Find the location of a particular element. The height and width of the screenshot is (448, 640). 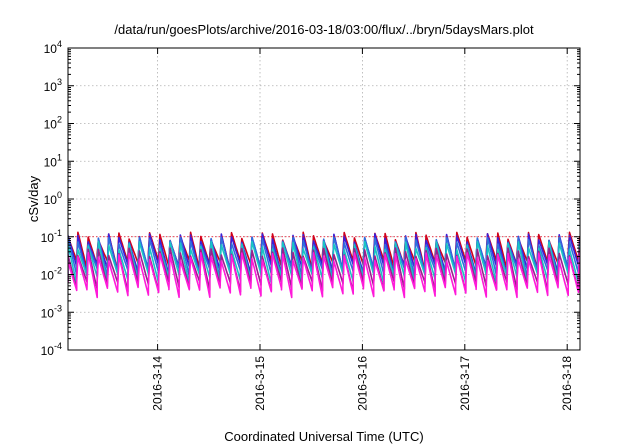

y-tick-label: 10² is located at coordinates (53, 123).